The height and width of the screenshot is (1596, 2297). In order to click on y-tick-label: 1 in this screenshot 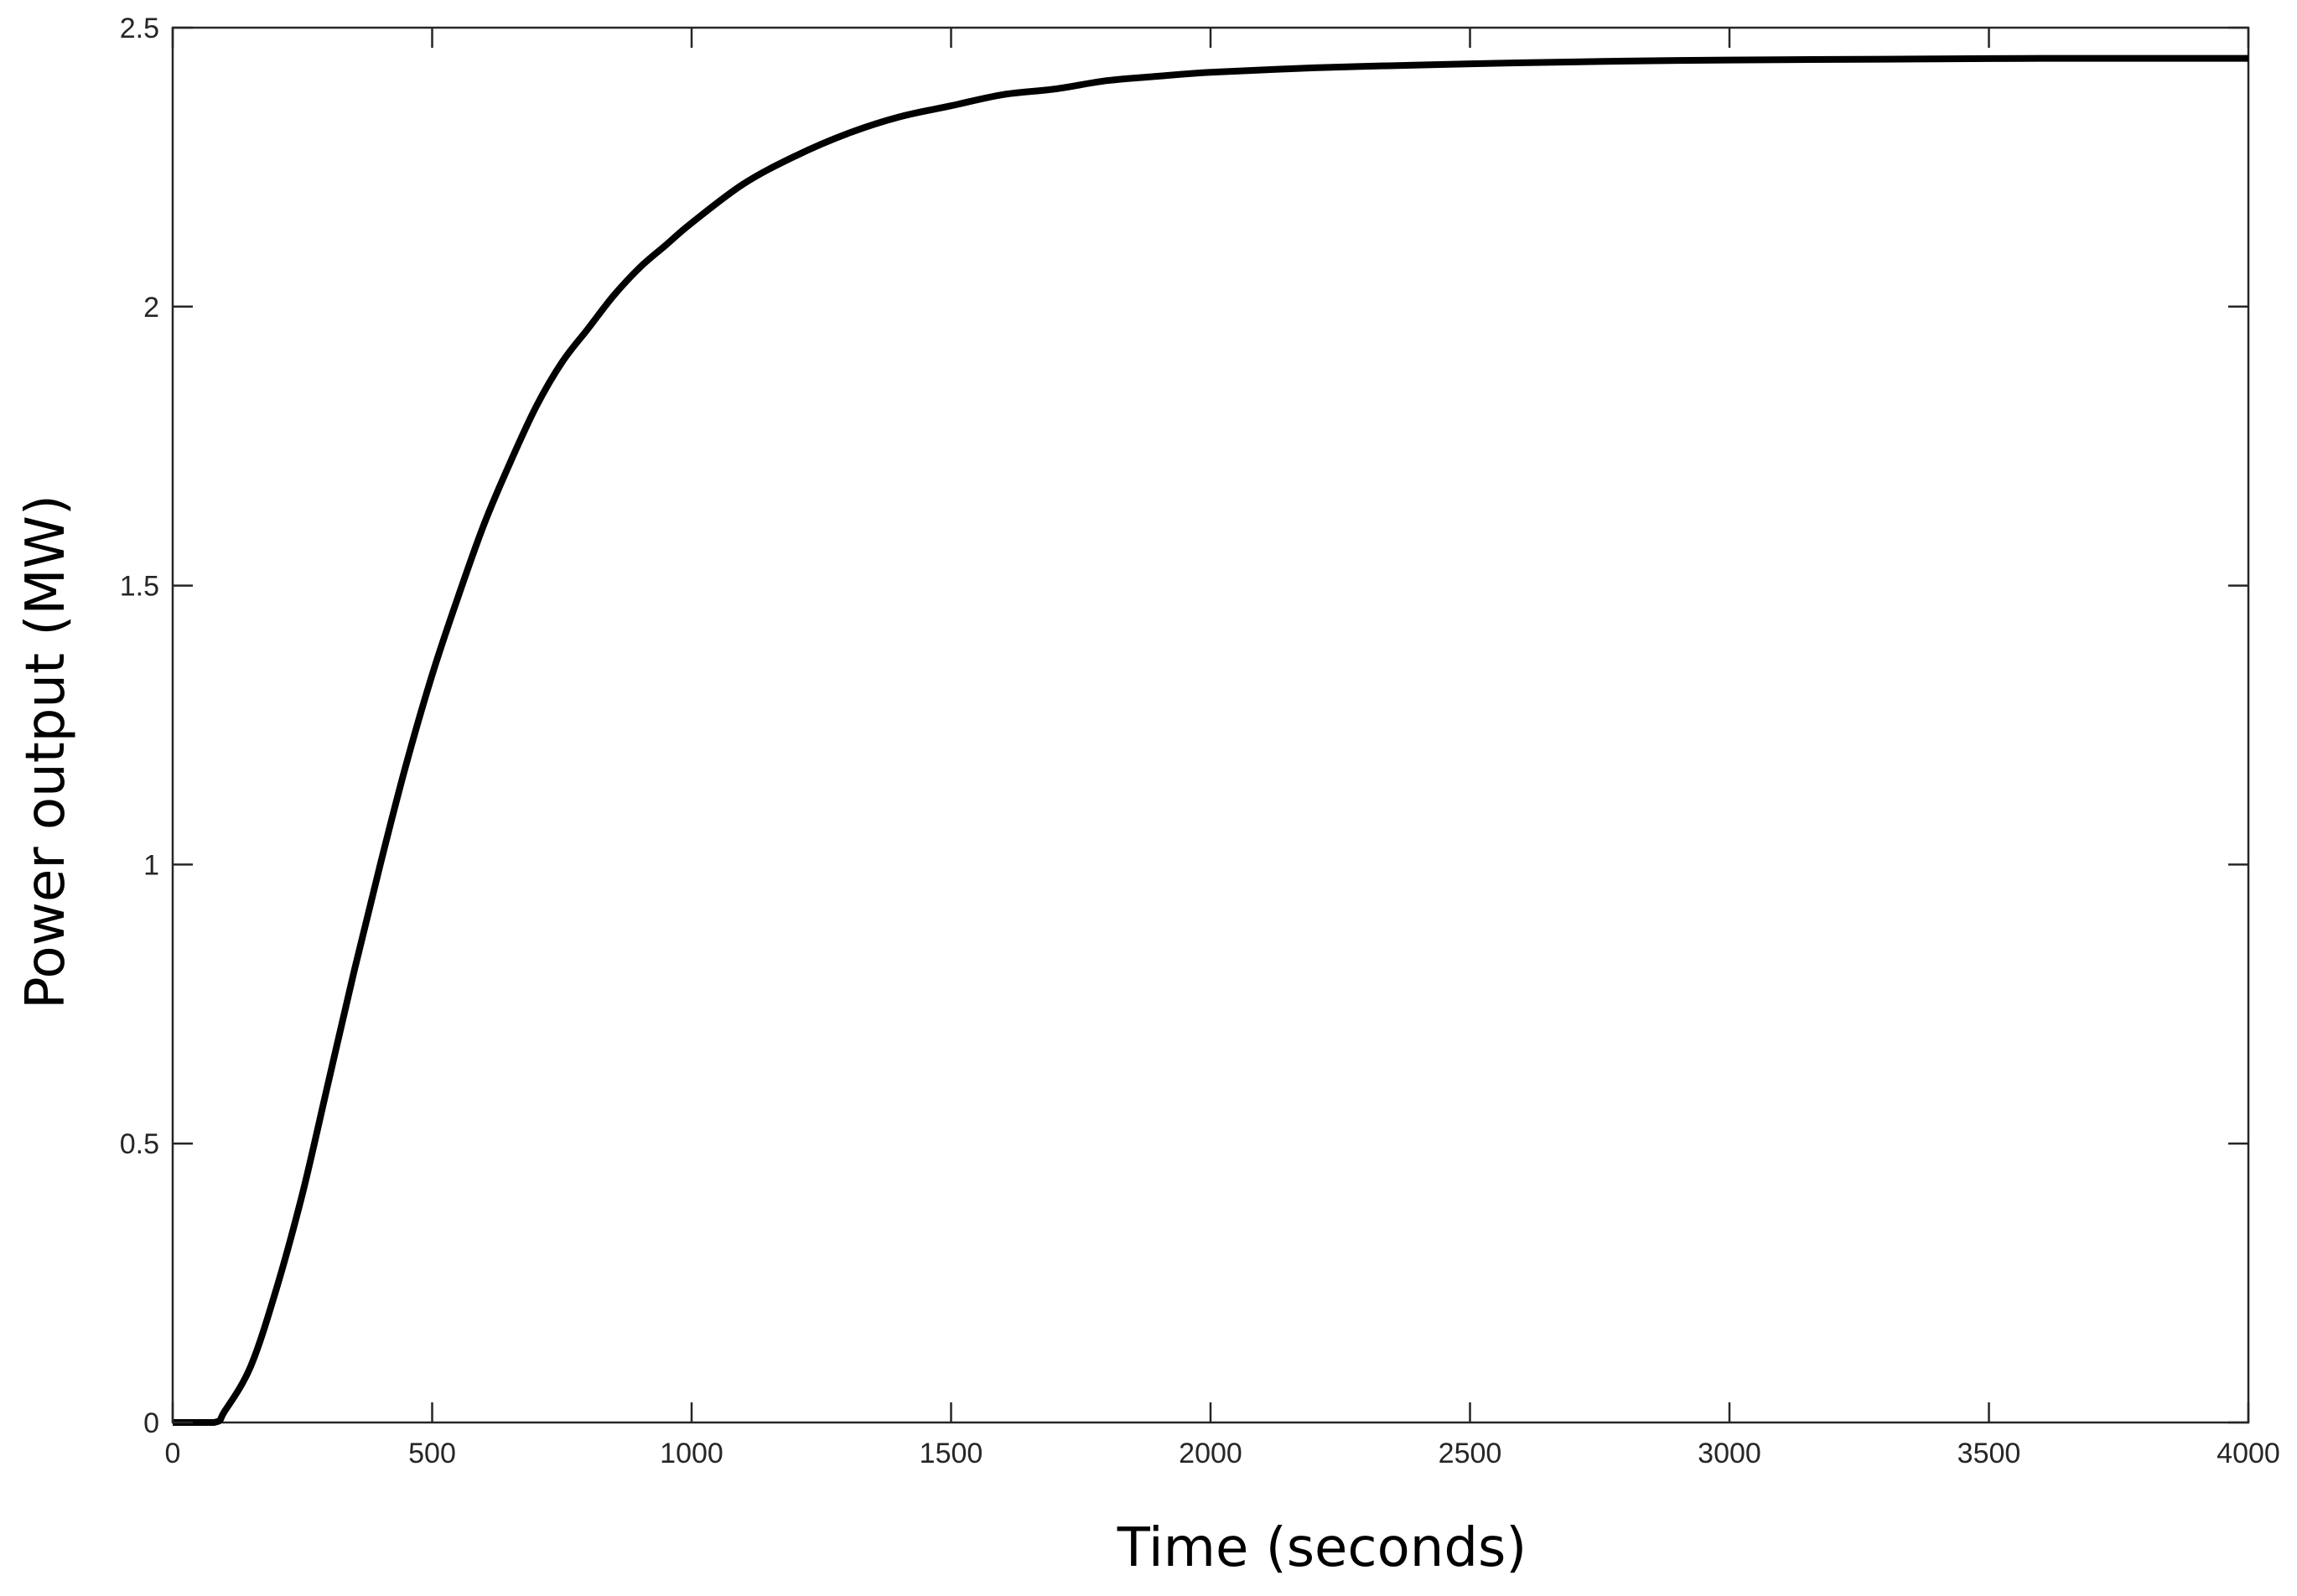, I will do `click(151, 865)`.